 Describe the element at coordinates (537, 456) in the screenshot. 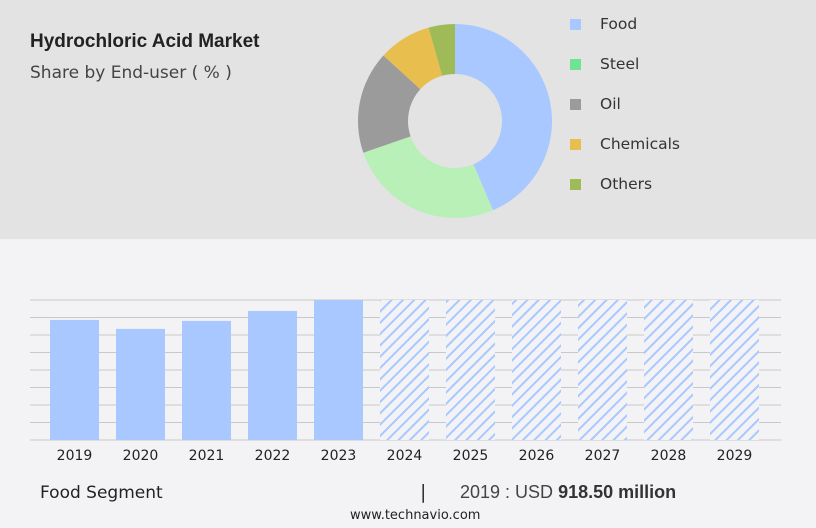

I see `x-tick-label: 2026` at that location.